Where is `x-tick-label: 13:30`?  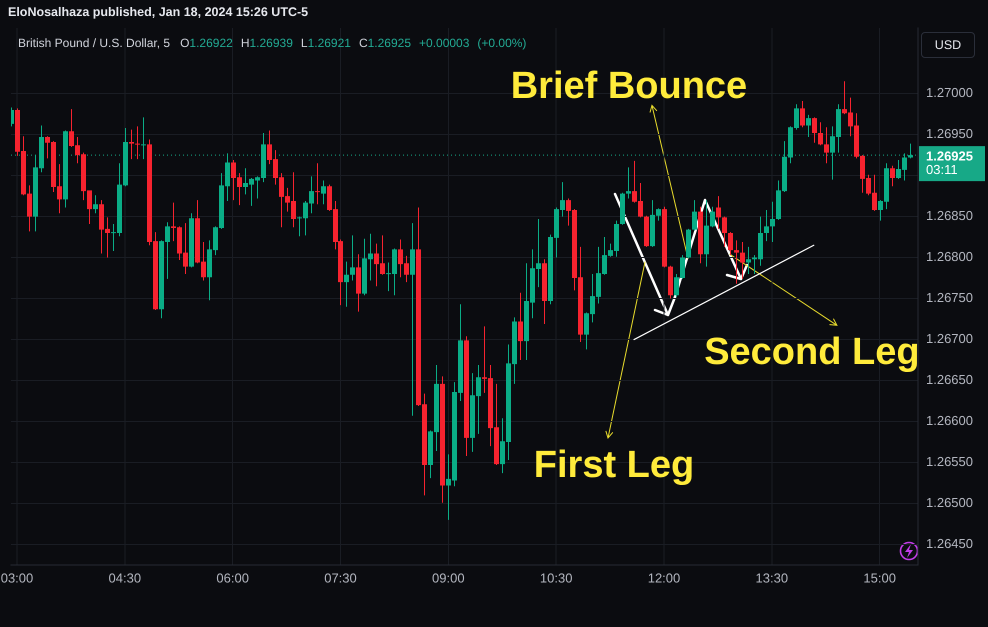
x-tick-label: 13:30 is located at coordinates (772, 578).